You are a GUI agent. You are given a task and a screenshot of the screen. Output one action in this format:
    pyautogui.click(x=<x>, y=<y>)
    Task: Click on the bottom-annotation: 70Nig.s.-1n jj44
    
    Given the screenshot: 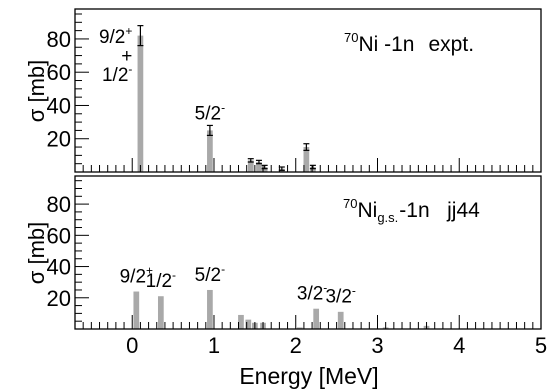 What is the action you would take?
    pyautogui.click(x=411, y=210)
    